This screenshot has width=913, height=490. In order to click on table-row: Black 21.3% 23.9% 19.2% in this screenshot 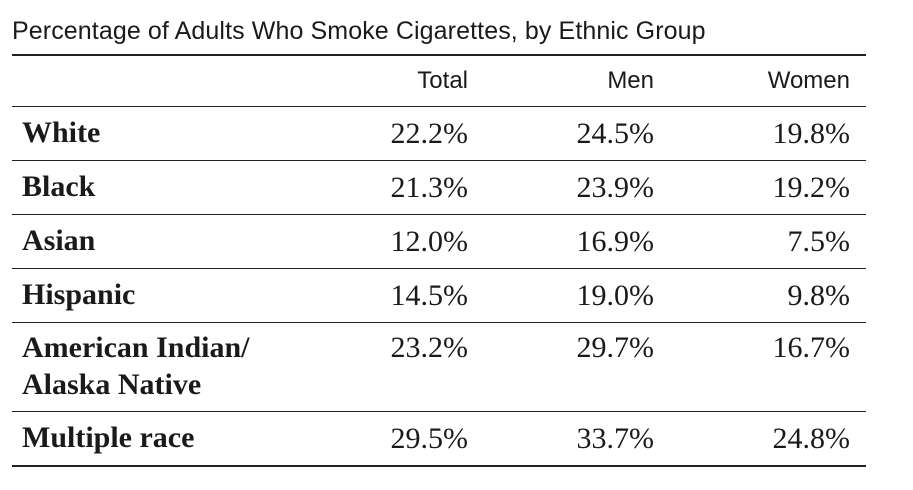, I will do `click(439, 187)`.